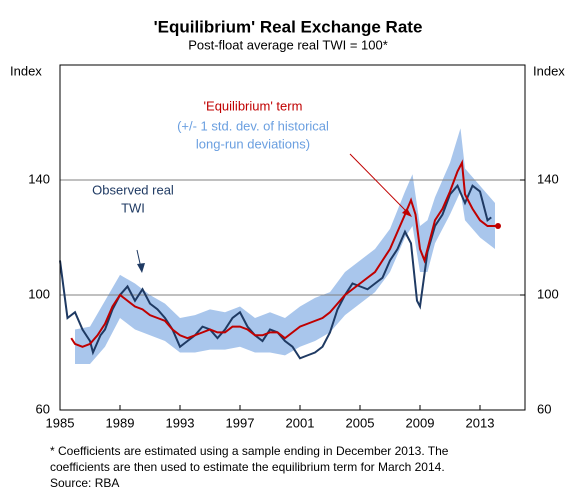  Describe the element at coordinates (480, 422) in the screenshot. I see `x-tick-label: 2013` at that location.